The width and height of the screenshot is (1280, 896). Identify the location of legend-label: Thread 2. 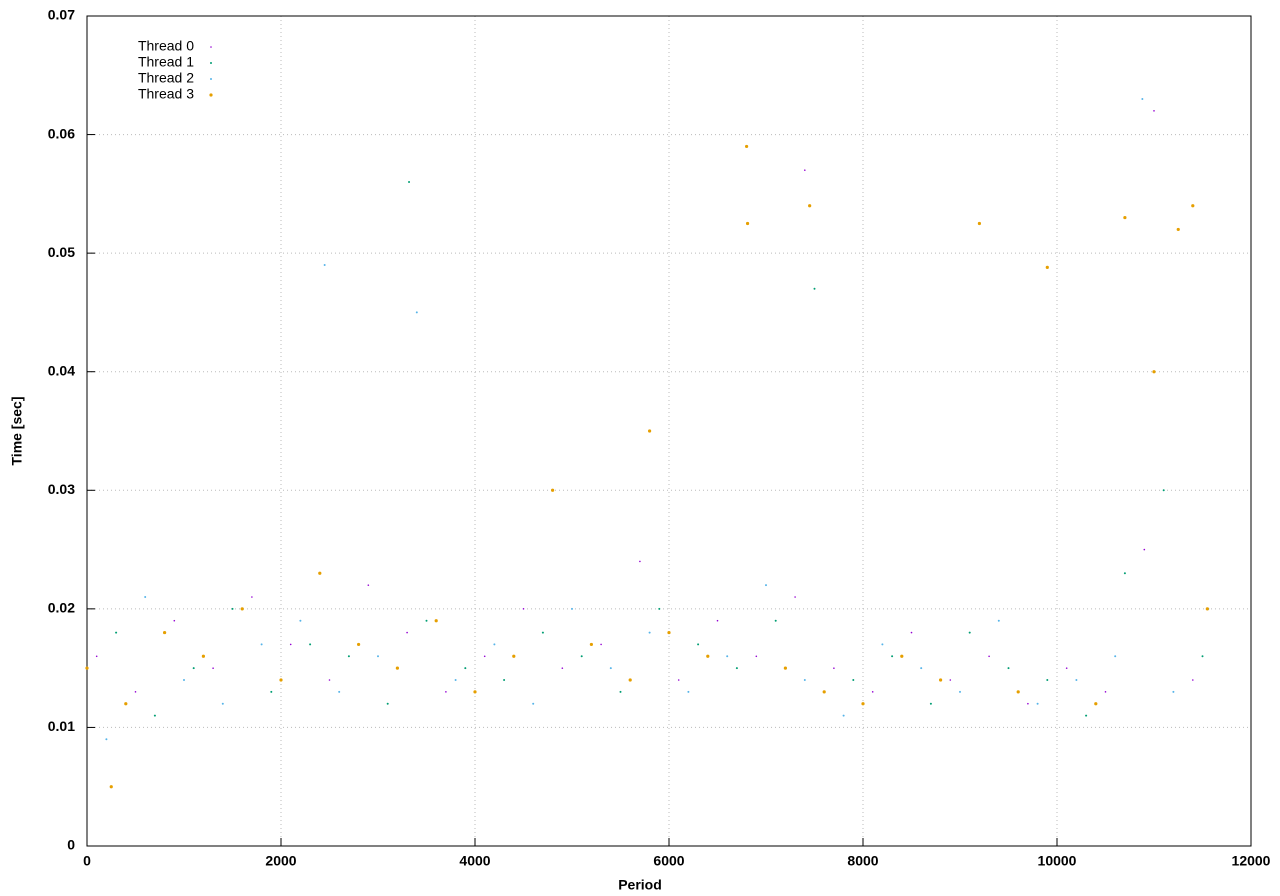
(166, 78).